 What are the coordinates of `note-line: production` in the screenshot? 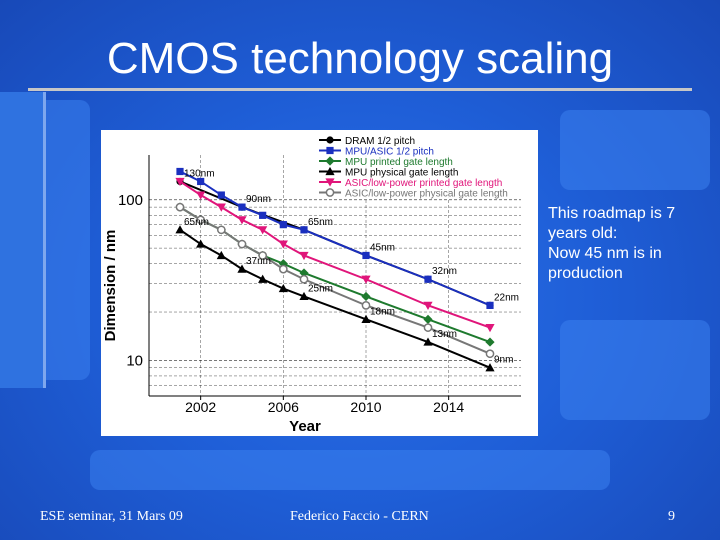 It's located at (585, 273).